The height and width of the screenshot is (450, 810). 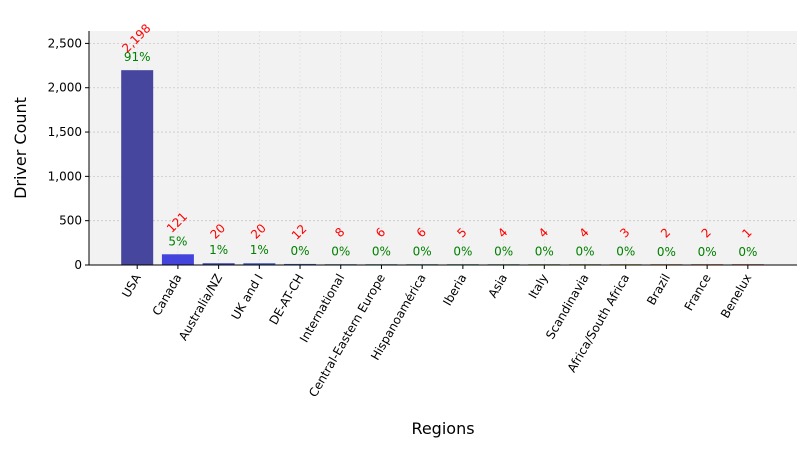 What do you see at coordinates (247, 297) in the screenshot?
I see `x-tick-label: UK and I` at bounding box center [247, 297].